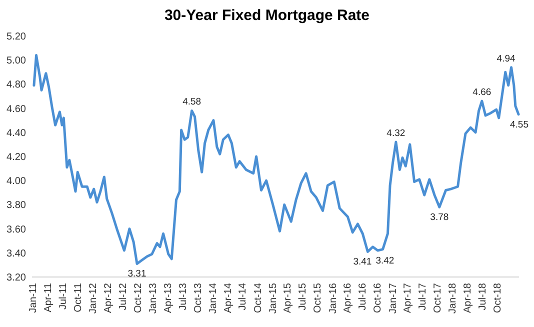 This screenshot has width=534, height=327. Describe the element at coordinates (273, 298) in the screenshot. I see `x-tick-label: Jan-15` at that location.